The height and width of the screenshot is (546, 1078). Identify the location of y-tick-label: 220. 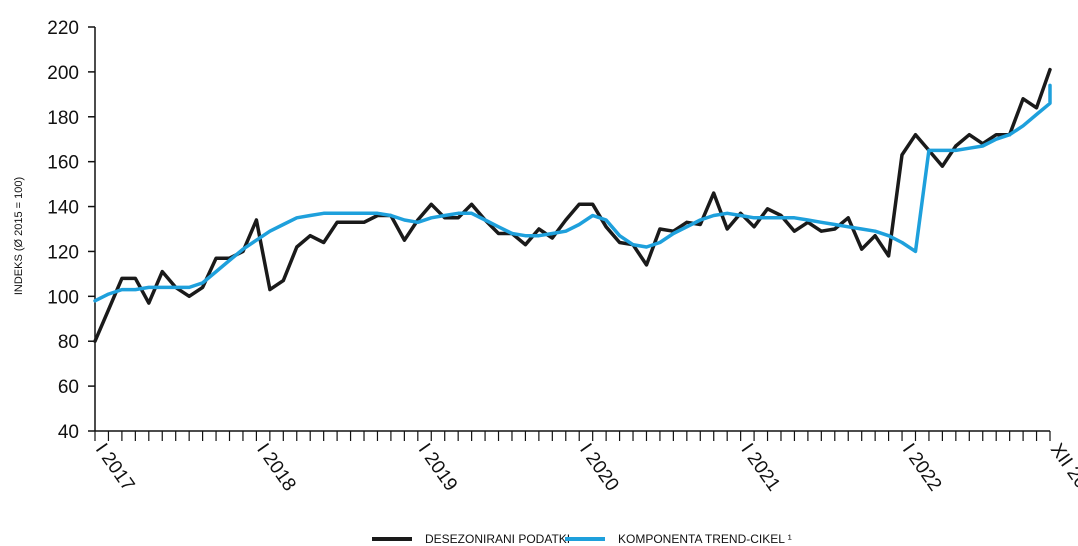
(63, 28).